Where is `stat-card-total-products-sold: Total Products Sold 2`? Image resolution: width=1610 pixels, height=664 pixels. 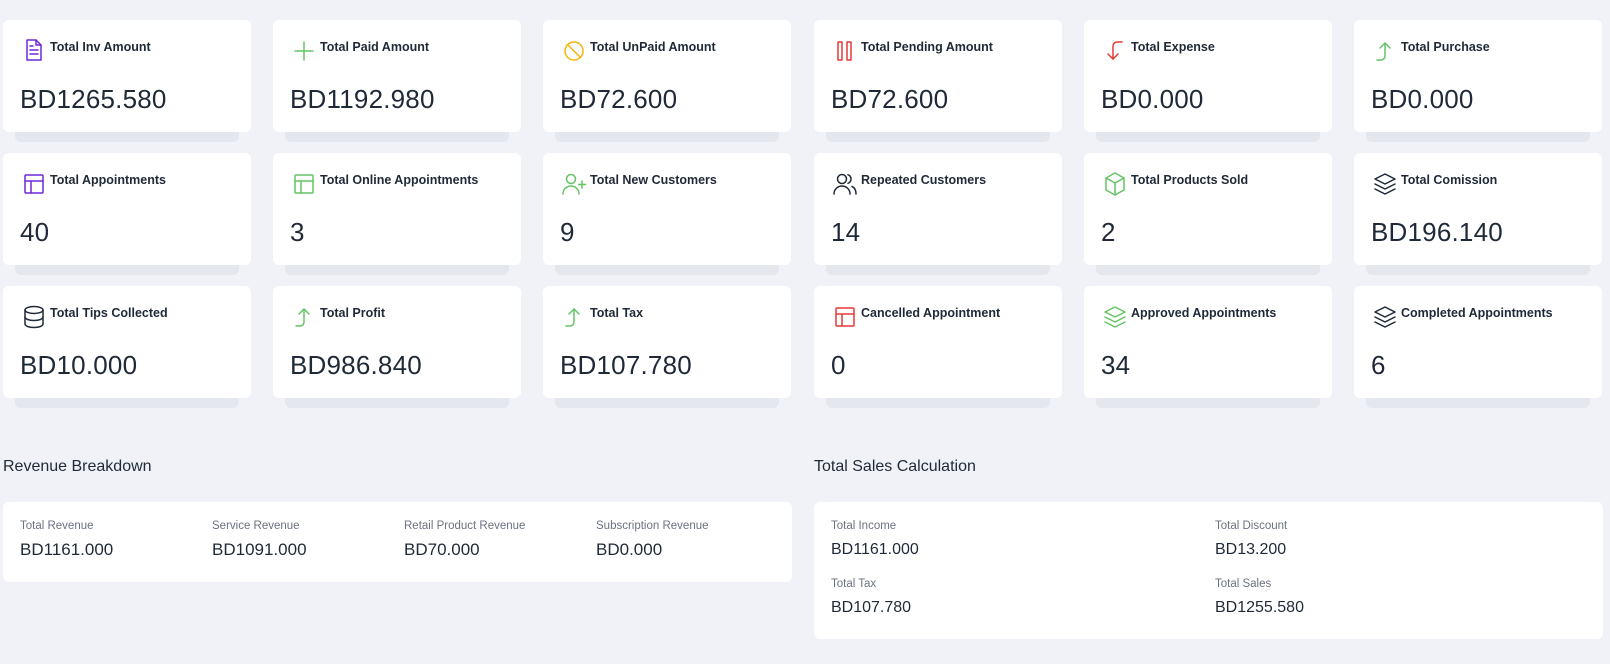 stat-card-total-products-sold: Total Products Sold 2 is located at coordinates (1208, 214).